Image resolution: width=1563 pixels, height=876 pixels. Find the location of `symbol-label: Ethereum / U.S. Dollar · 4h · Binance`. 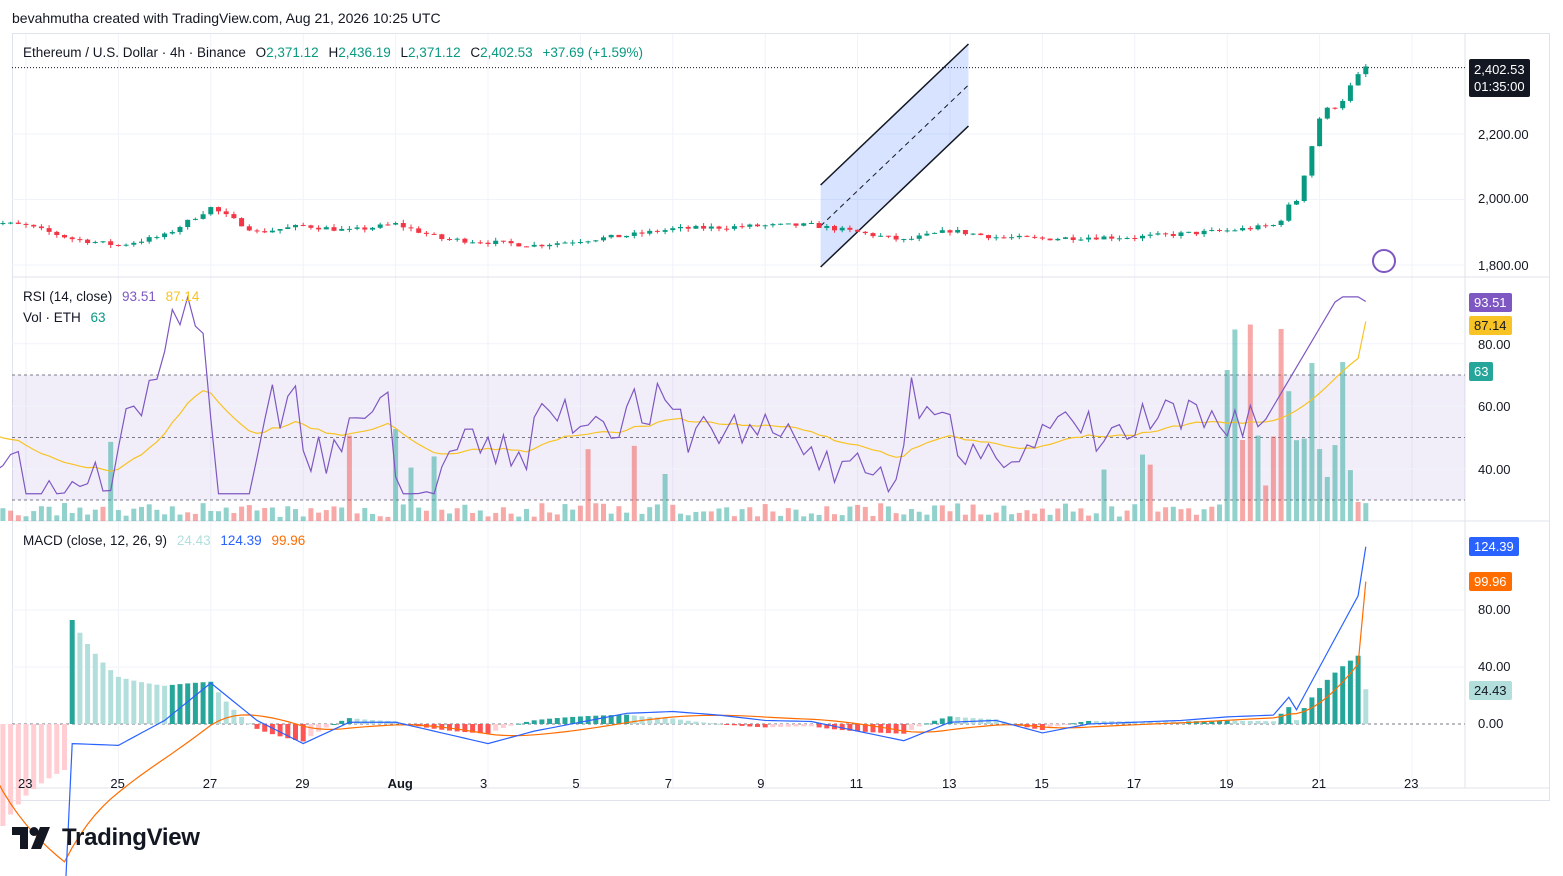

symbol-label: Ethereum / U.S. Dollar · 4h · Binance is located at coordinates (134, 52).